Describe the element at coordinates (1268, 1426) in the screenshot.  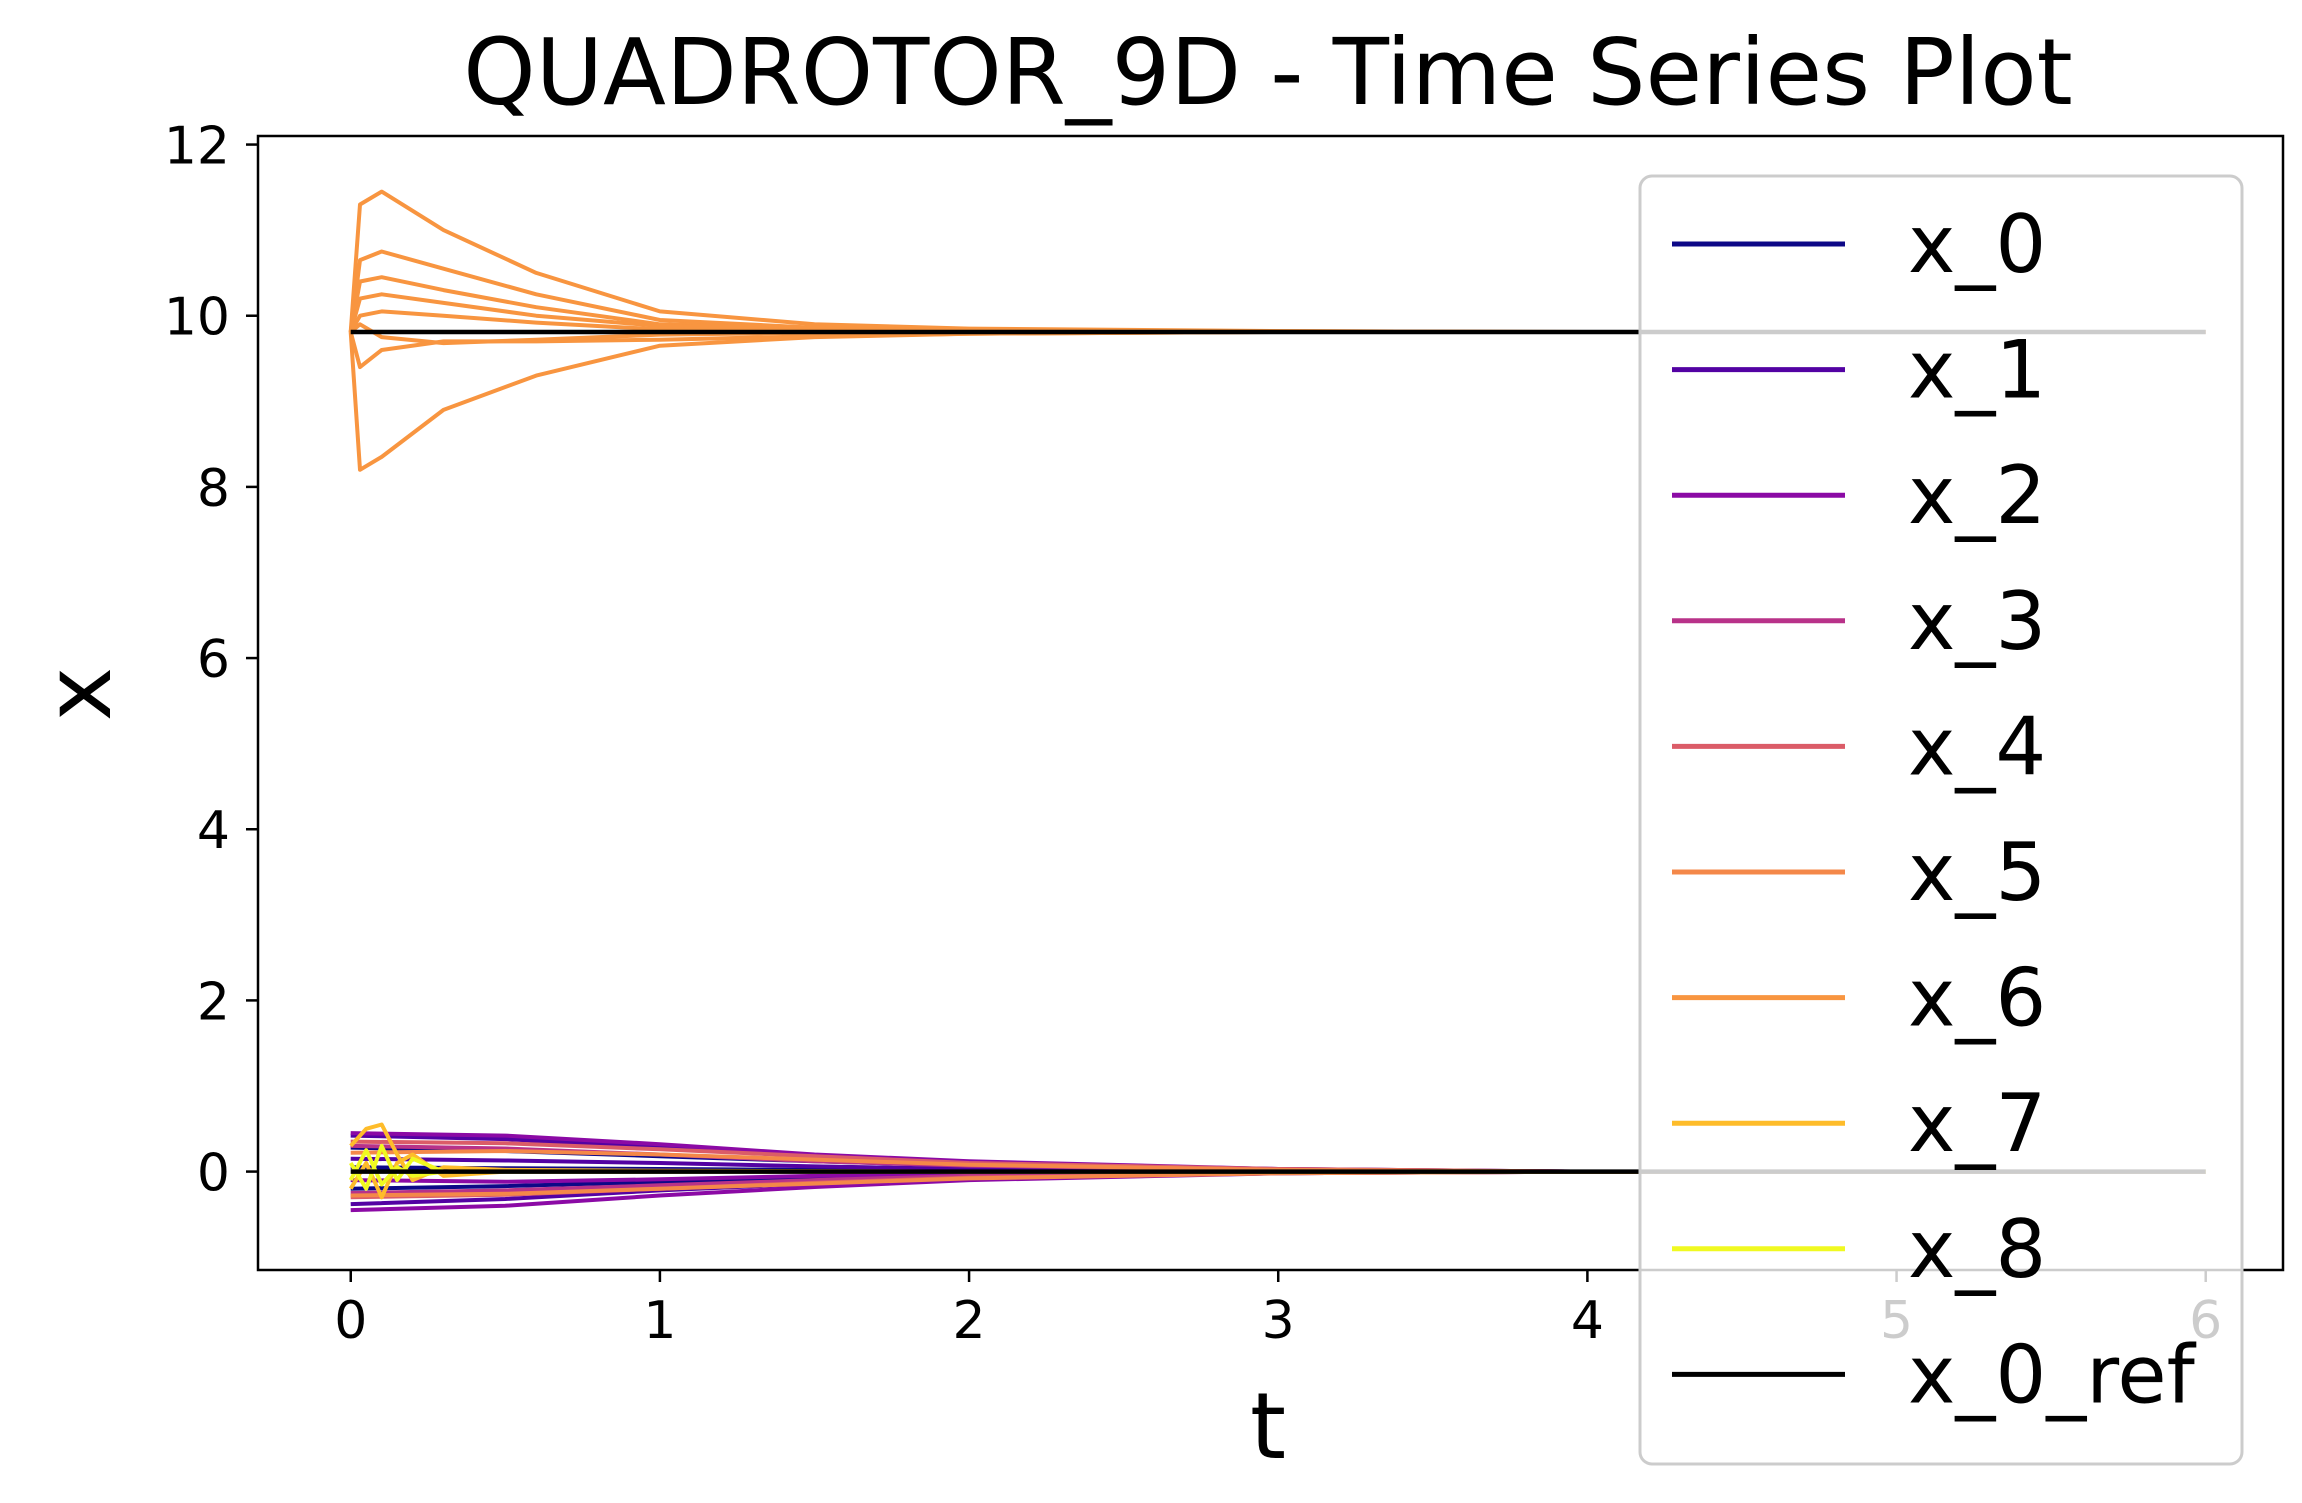
I see `x-axis-label: t` at that location.